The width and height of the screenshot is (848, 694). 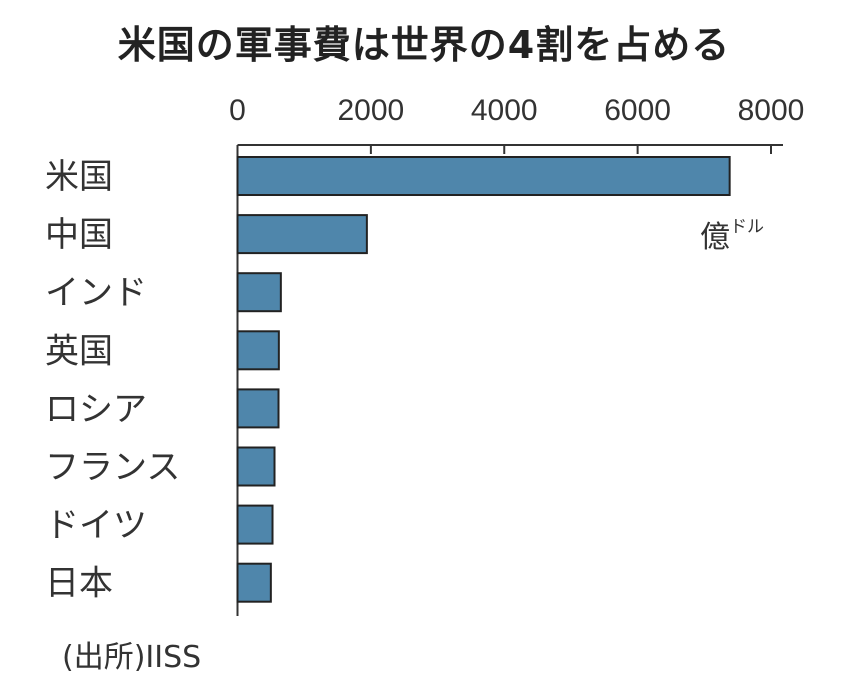 What do you see at coordinates (715, 237) in the screenshot?
I see `unit-main: 億` at bounding box center [715, 237].